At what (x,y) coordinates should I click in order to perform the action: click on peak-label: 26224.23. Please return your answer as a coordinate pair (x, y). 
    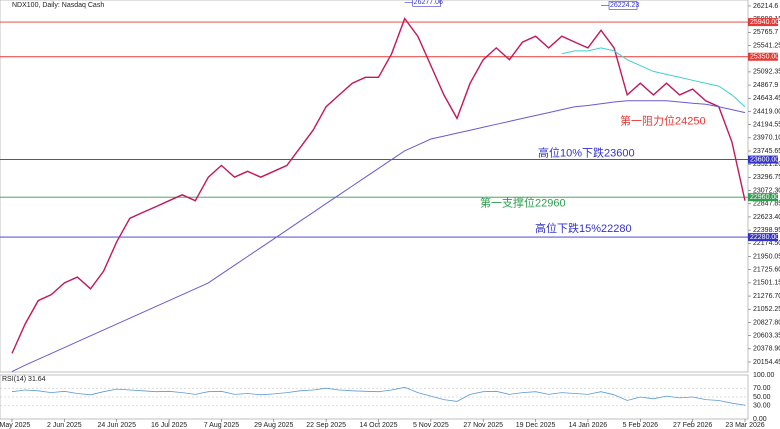
    Looking at the image, I should click on (624, 5).